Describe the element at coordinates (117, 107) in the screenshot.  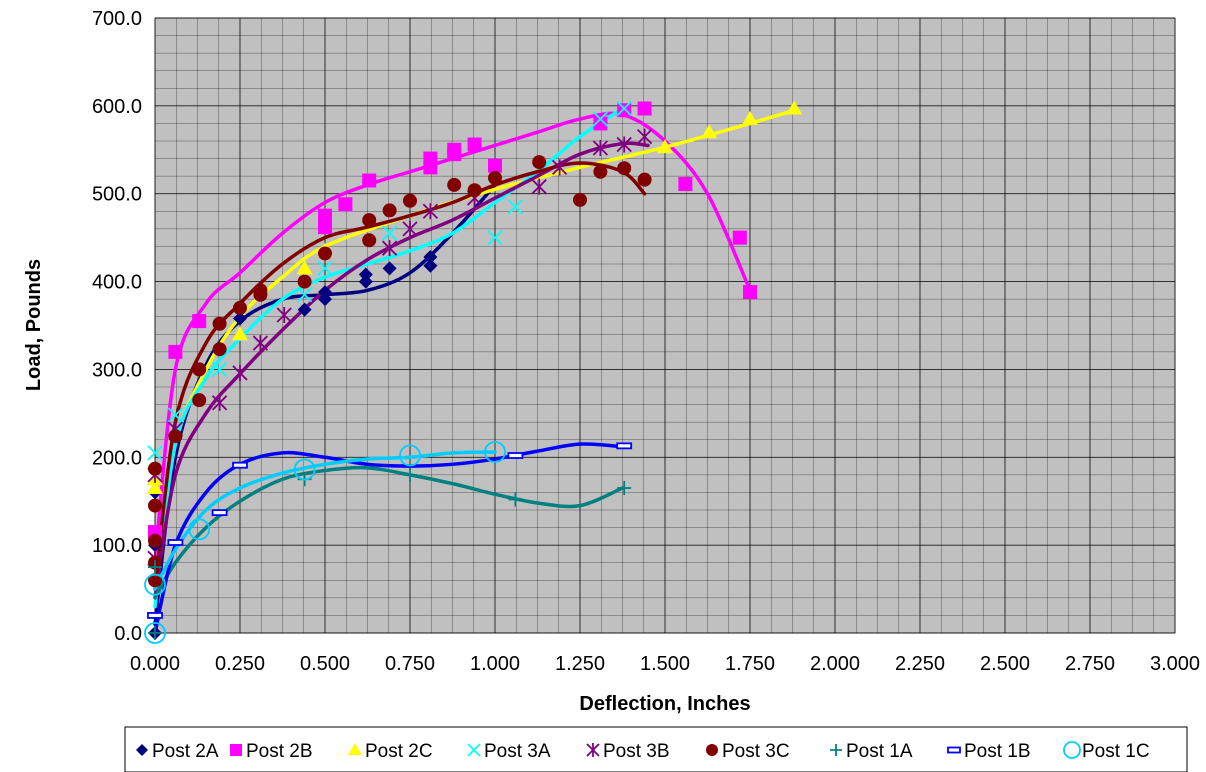
I see `y-tick-label: 600.0` at that location.